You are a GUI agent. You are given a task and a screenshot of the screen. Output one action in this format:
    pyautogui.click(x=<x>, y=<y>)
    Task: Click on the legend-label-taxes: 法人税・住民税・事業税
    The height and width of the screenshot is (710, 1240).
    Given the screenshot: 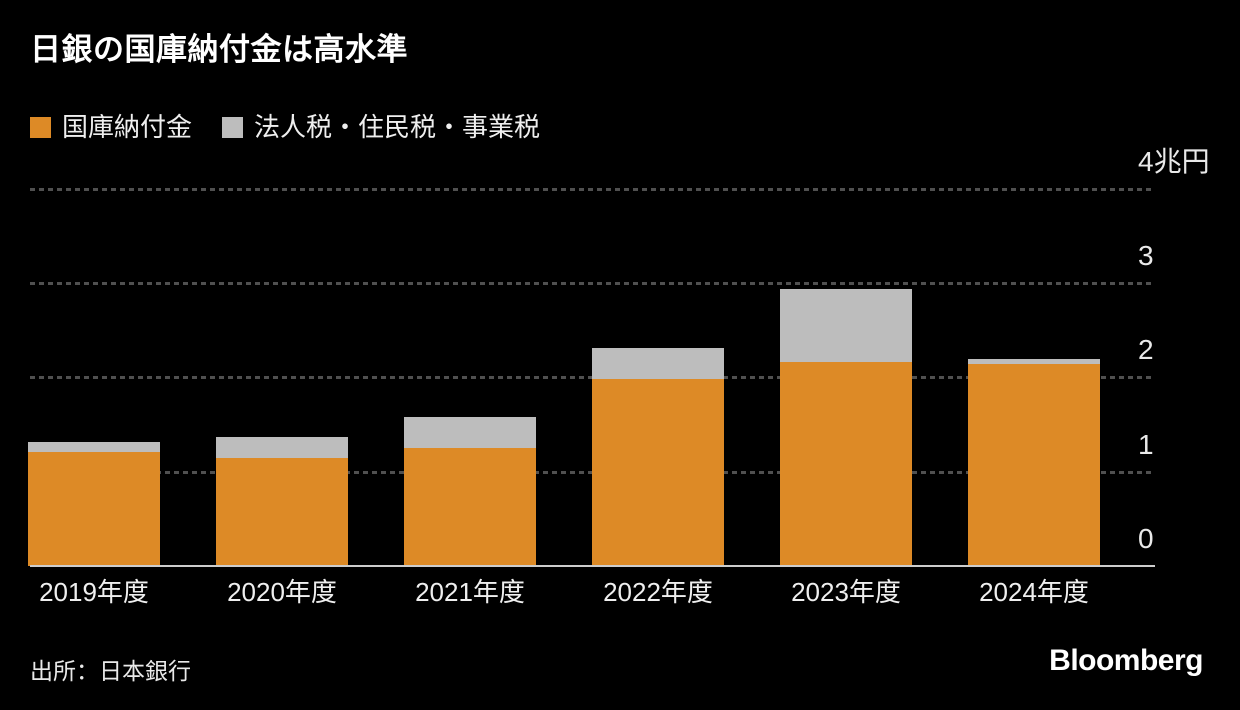 What is the action you would take?
    pyautogui.click(x=397, y=127)
    